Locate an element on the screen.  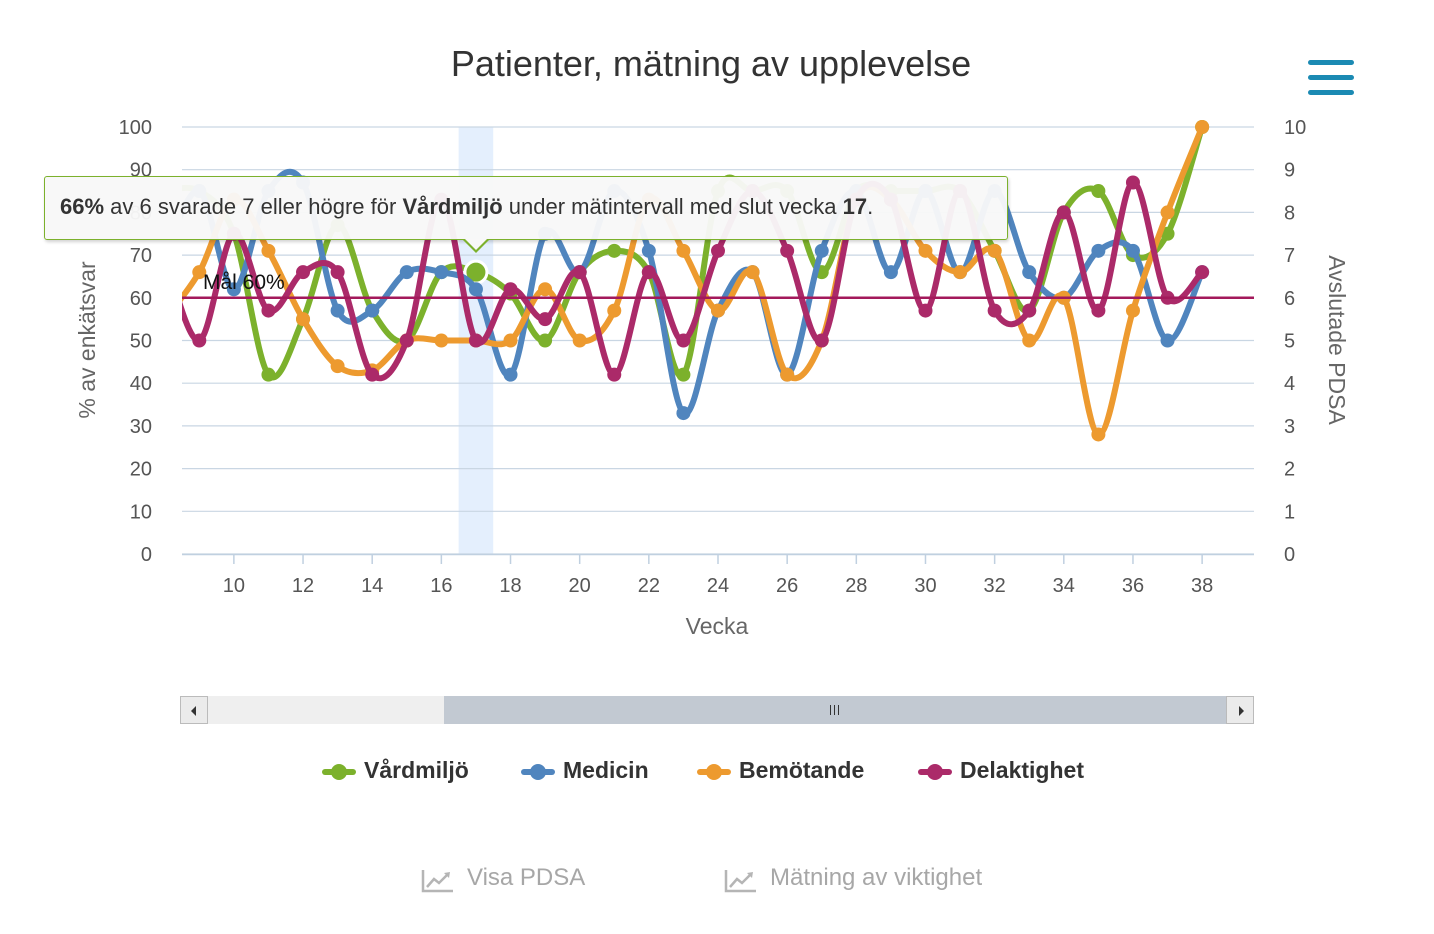
y-tick-label: 0 is located at coordinates (146, 555).